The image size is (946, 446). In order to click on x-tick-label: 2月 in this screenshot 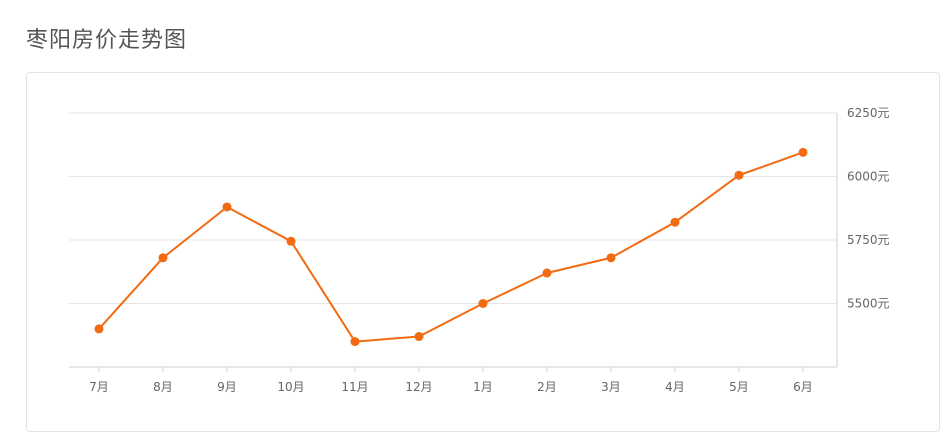, I will do `click(547, 387)`.